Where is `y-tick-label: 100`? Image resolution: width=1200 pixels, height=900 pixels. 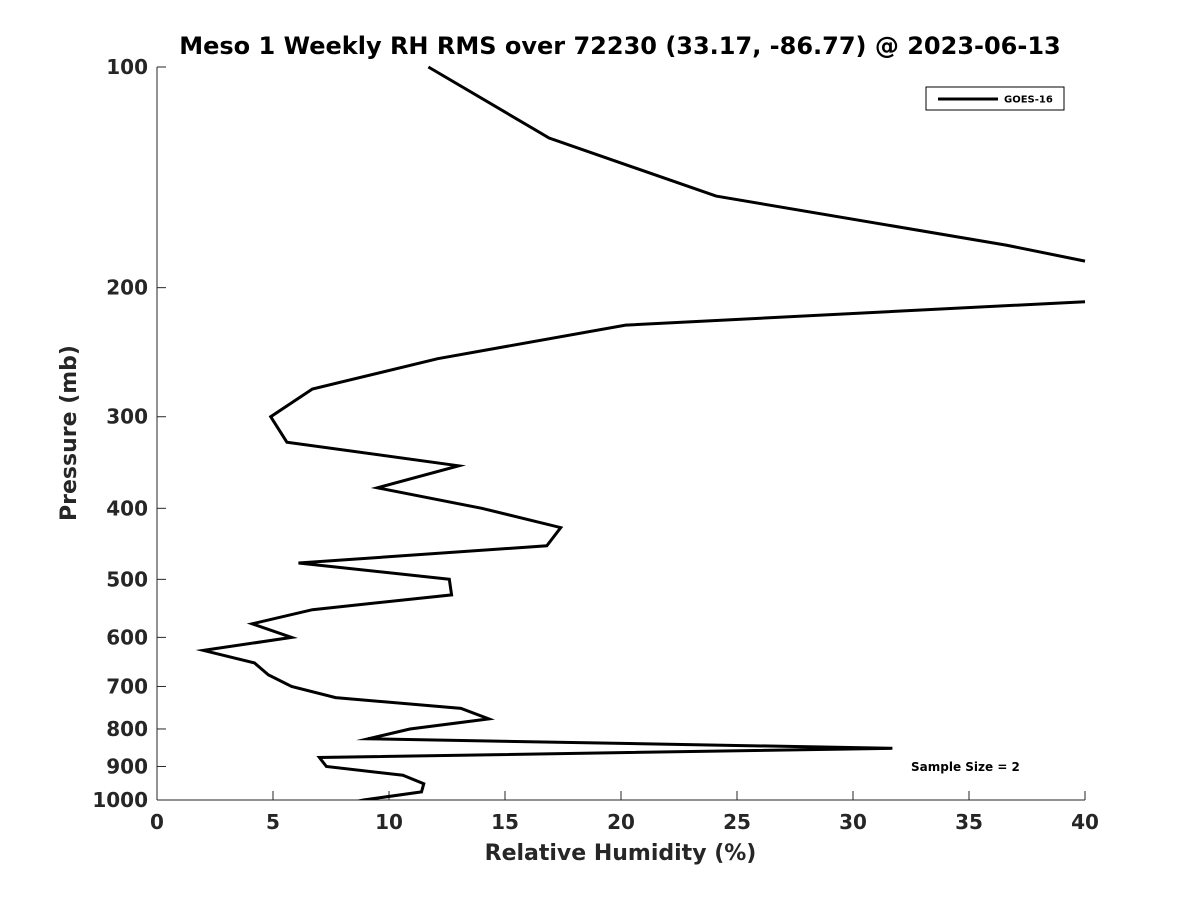
y-tick-label: 100 is located at coordinates (127, 67).